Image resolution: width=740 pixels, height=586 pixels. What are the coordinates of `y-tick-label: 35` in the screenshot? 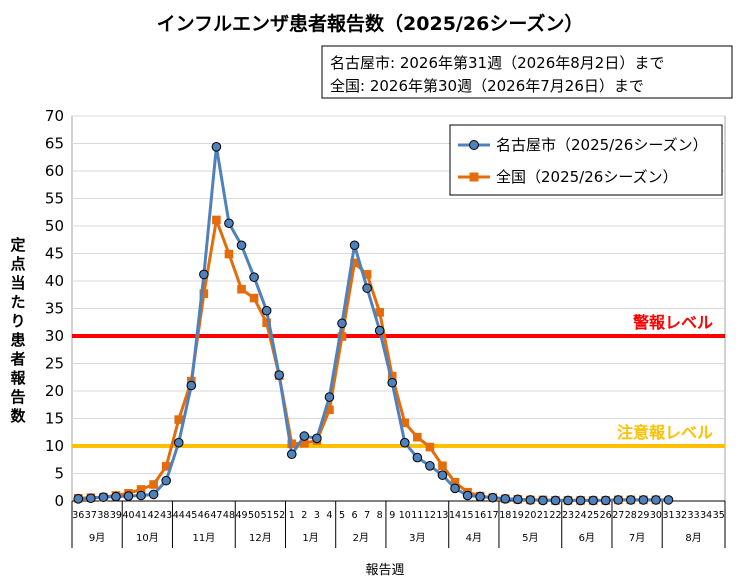 It's located at (54, 309).